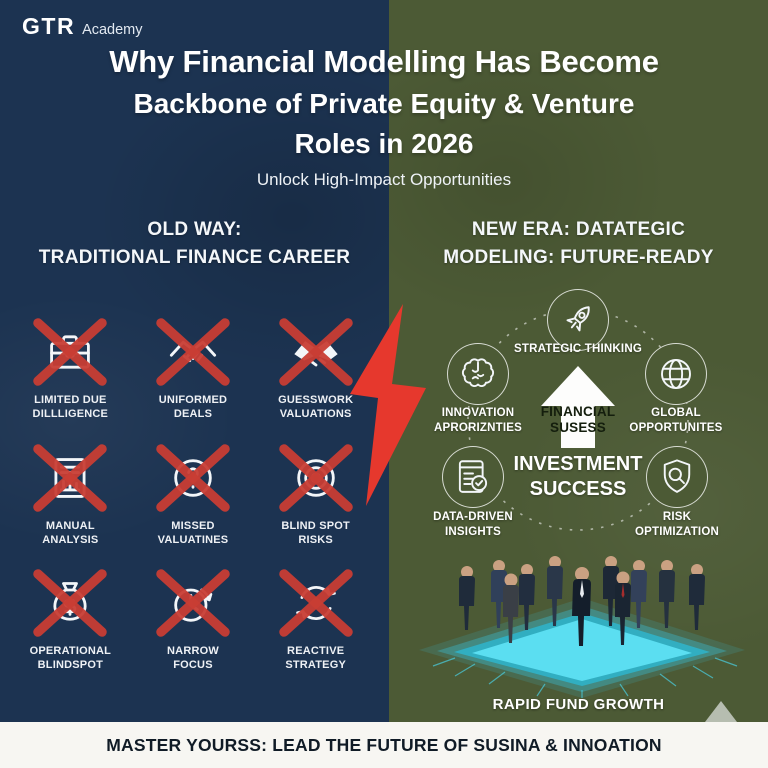  What do you see at coordinates (578, 349) in the screenshot?
I see `label-strategic-thinking: STRATEGIC THINKING` at bounding box center [578, 349].